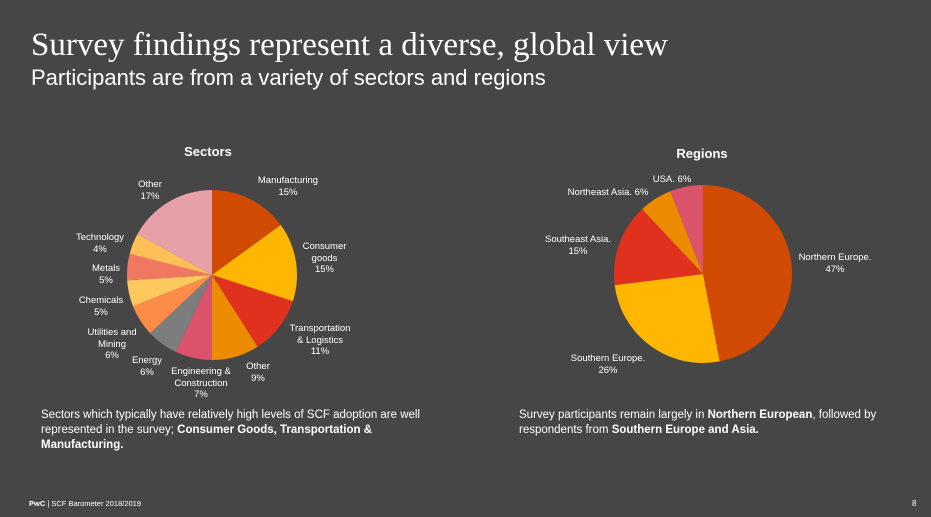 This screenshot has height=517, width=931. What do you see at coordinates (702, 153) in the screenshot?
I see `regions-chart-title: Regions` at bounding box center [702, 153].